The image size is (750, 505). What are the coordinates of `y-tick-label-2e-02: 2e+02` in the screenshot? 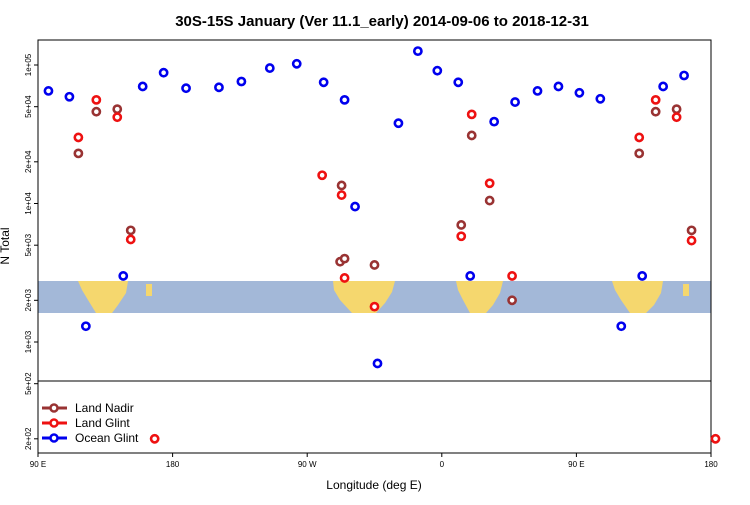 It's located at (28, 438).